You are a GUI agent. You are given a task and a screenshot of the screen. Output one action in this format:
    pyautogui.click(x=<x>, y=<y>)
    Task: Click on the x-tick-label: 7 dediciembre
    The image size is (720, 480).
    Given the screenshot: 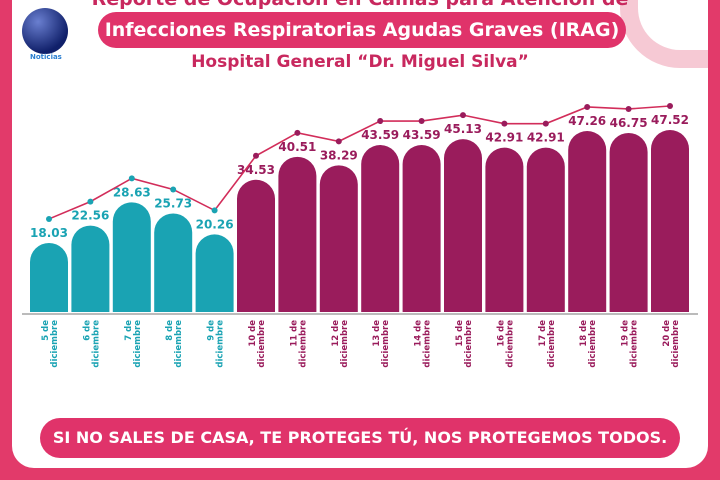 What is the action you would take?
    pyautogui.click(x=133, y=344)
    